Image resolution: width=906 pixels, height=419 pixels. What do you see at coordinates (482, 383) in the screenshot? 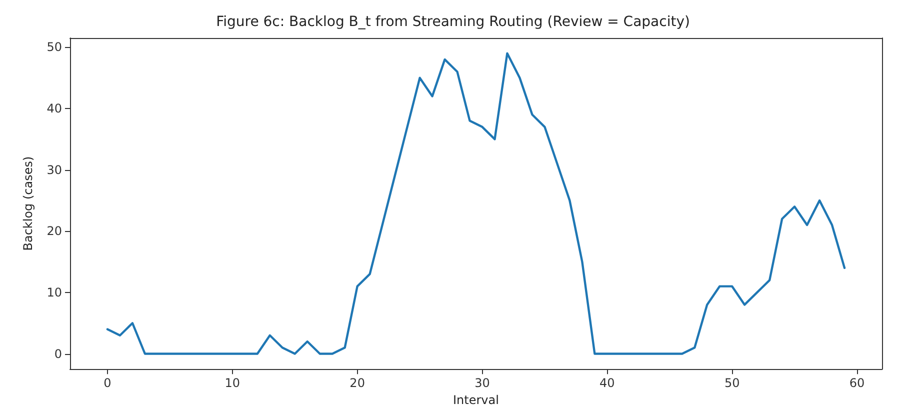
I see `x-tick-label: 30` at bounding box center [482, 383].